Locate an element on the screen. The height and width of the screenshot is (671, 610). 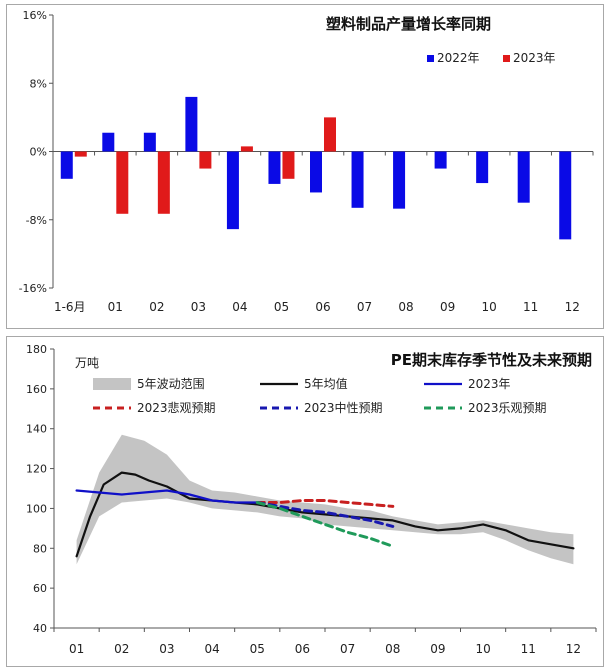
series-line-5年均值 is located at coordinates (325, 514).